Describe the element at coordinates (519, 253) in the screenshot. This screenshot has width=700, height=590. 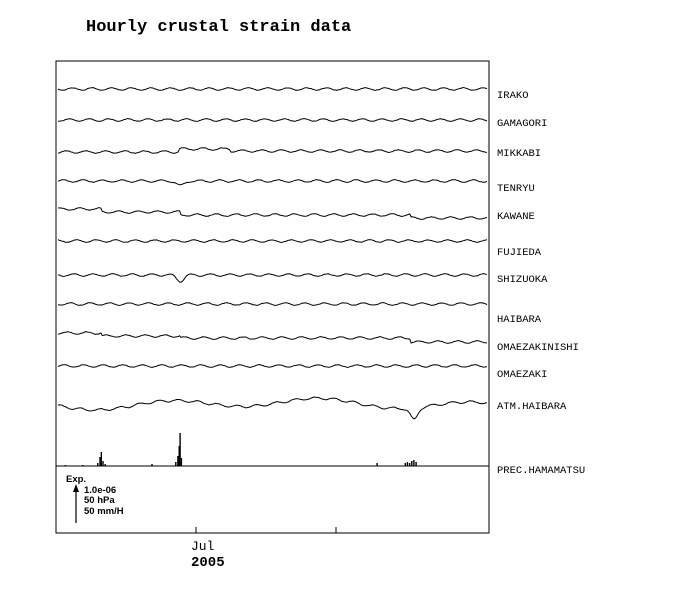
I see `station-label: FUJIEDA` at that location.